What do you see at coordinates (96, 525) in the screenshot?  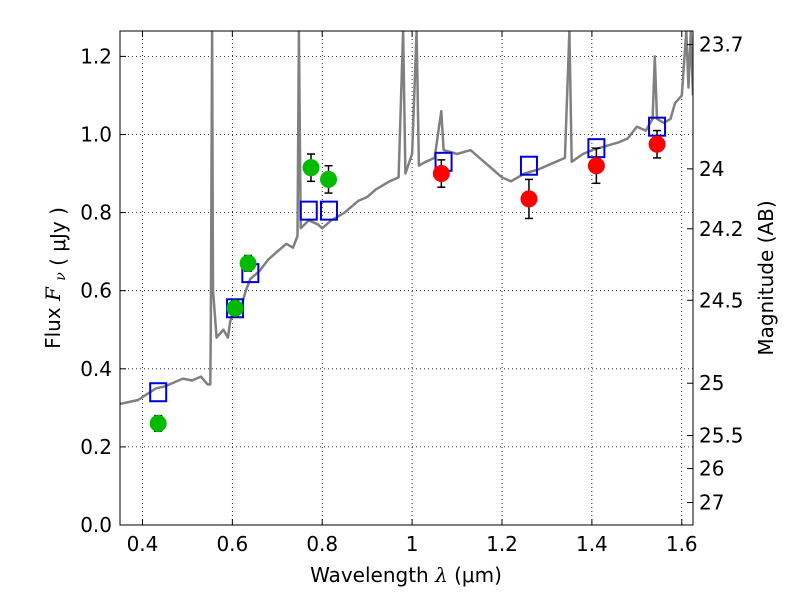 I see `y-tick-label: 0.0` at bounding box center [96, 525].